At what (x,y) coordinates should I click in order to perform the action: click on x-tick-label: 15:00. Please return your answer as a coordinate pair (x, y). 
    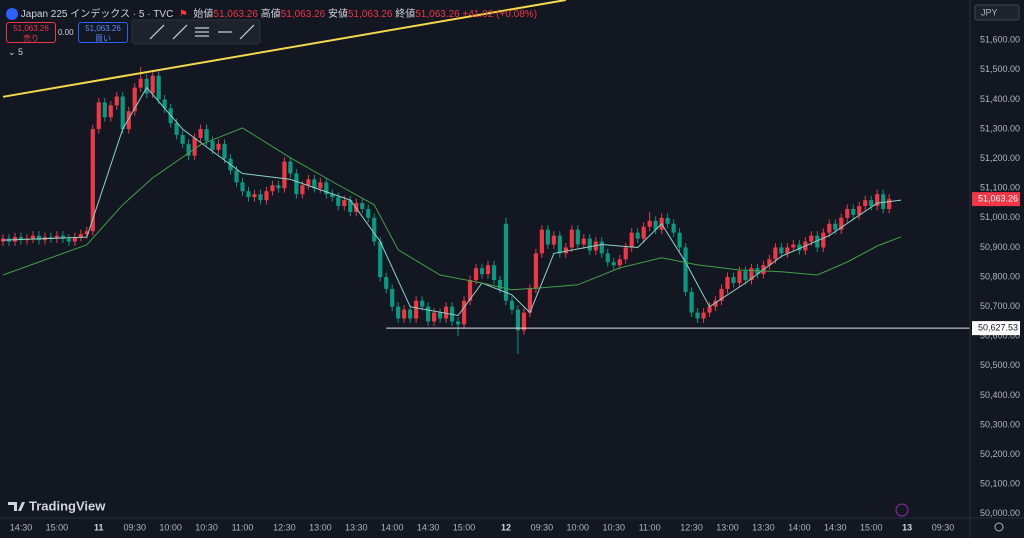
    Looking at the image, I should click on (464, 527).